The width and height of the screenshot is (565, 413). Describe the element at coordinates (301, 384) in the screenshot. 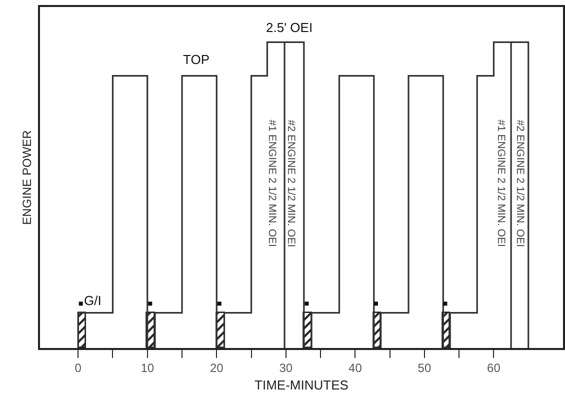

I see `x-axis-title: TIME-MINUTES` at that location.